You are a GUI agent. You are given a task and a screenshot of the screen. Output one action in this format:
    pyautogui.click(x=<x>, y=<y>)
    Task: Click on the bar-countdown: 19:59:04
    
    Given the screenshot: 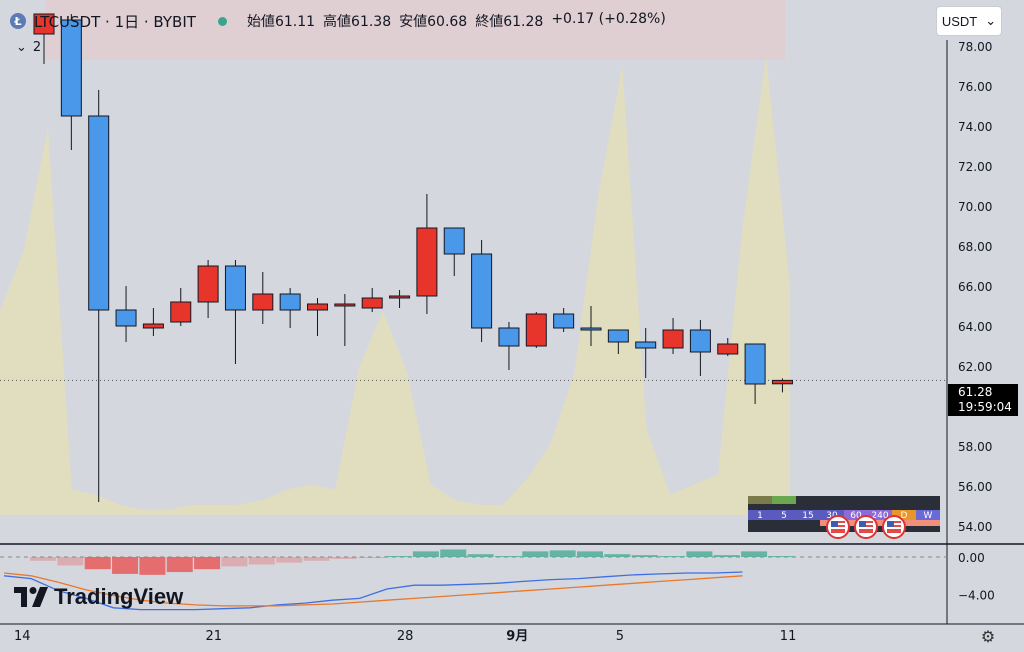 What is the action you would take?
    pyautogui.click(x=985, y=407)
    